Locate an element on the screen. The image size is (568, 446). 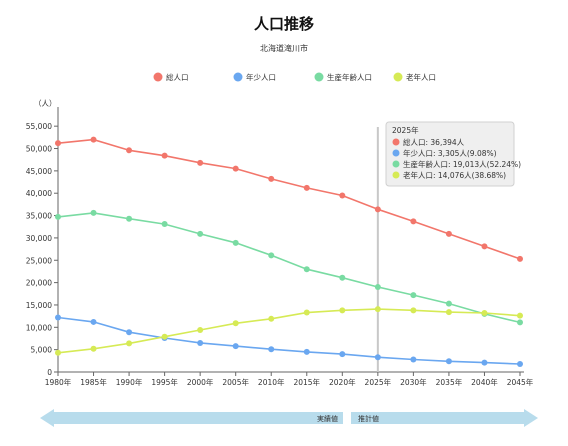
actual-period-arrow is located at coordinates (191, 418).